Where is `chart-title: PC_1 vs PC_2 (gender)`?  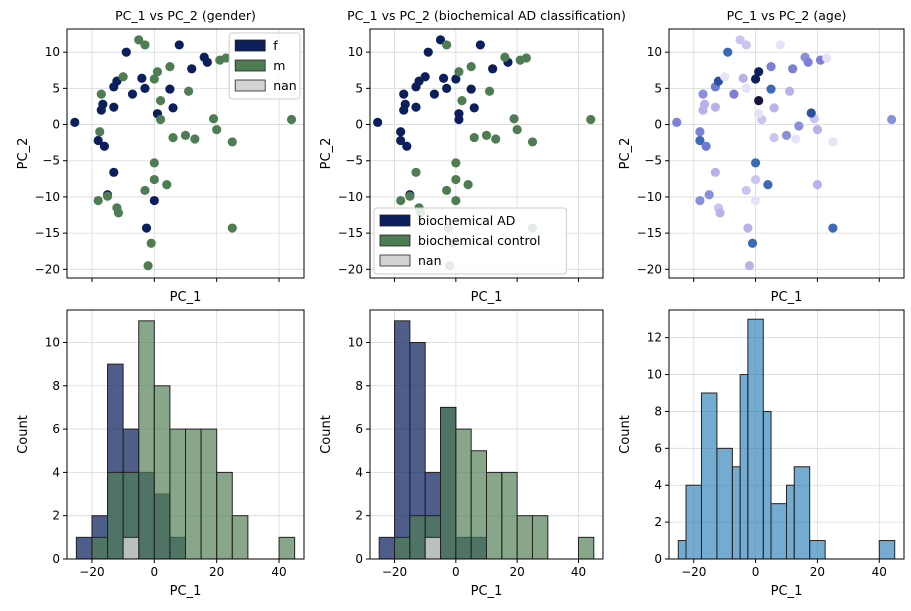 chart-title: PC_1 vs PC_2 (gender) is located at coordinates (185, 15).